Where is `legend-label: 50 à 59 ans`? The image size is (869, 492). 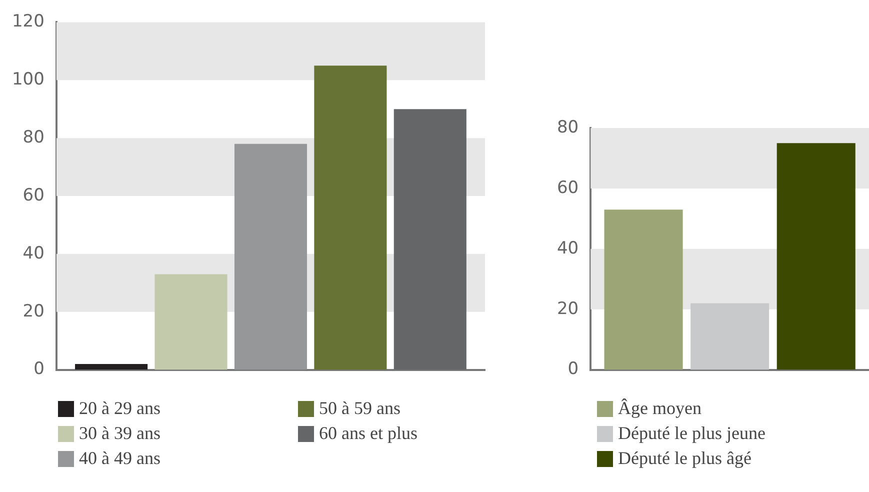
legend-label: 50 à 59 ans is located at coordinates (359, 408).